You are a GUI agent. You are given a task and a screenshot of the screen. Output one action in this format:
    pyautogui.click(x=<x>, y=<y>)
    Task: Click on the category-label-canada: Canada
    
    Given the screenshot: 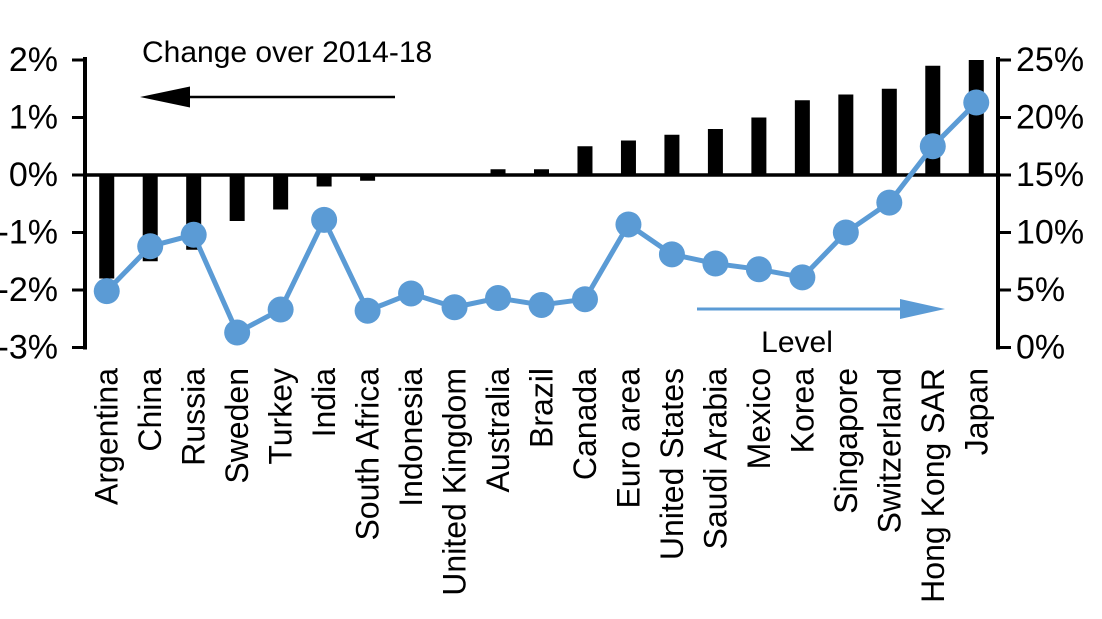 What is the action you would take?
    pyautogui.click(x=585, y=424)
    